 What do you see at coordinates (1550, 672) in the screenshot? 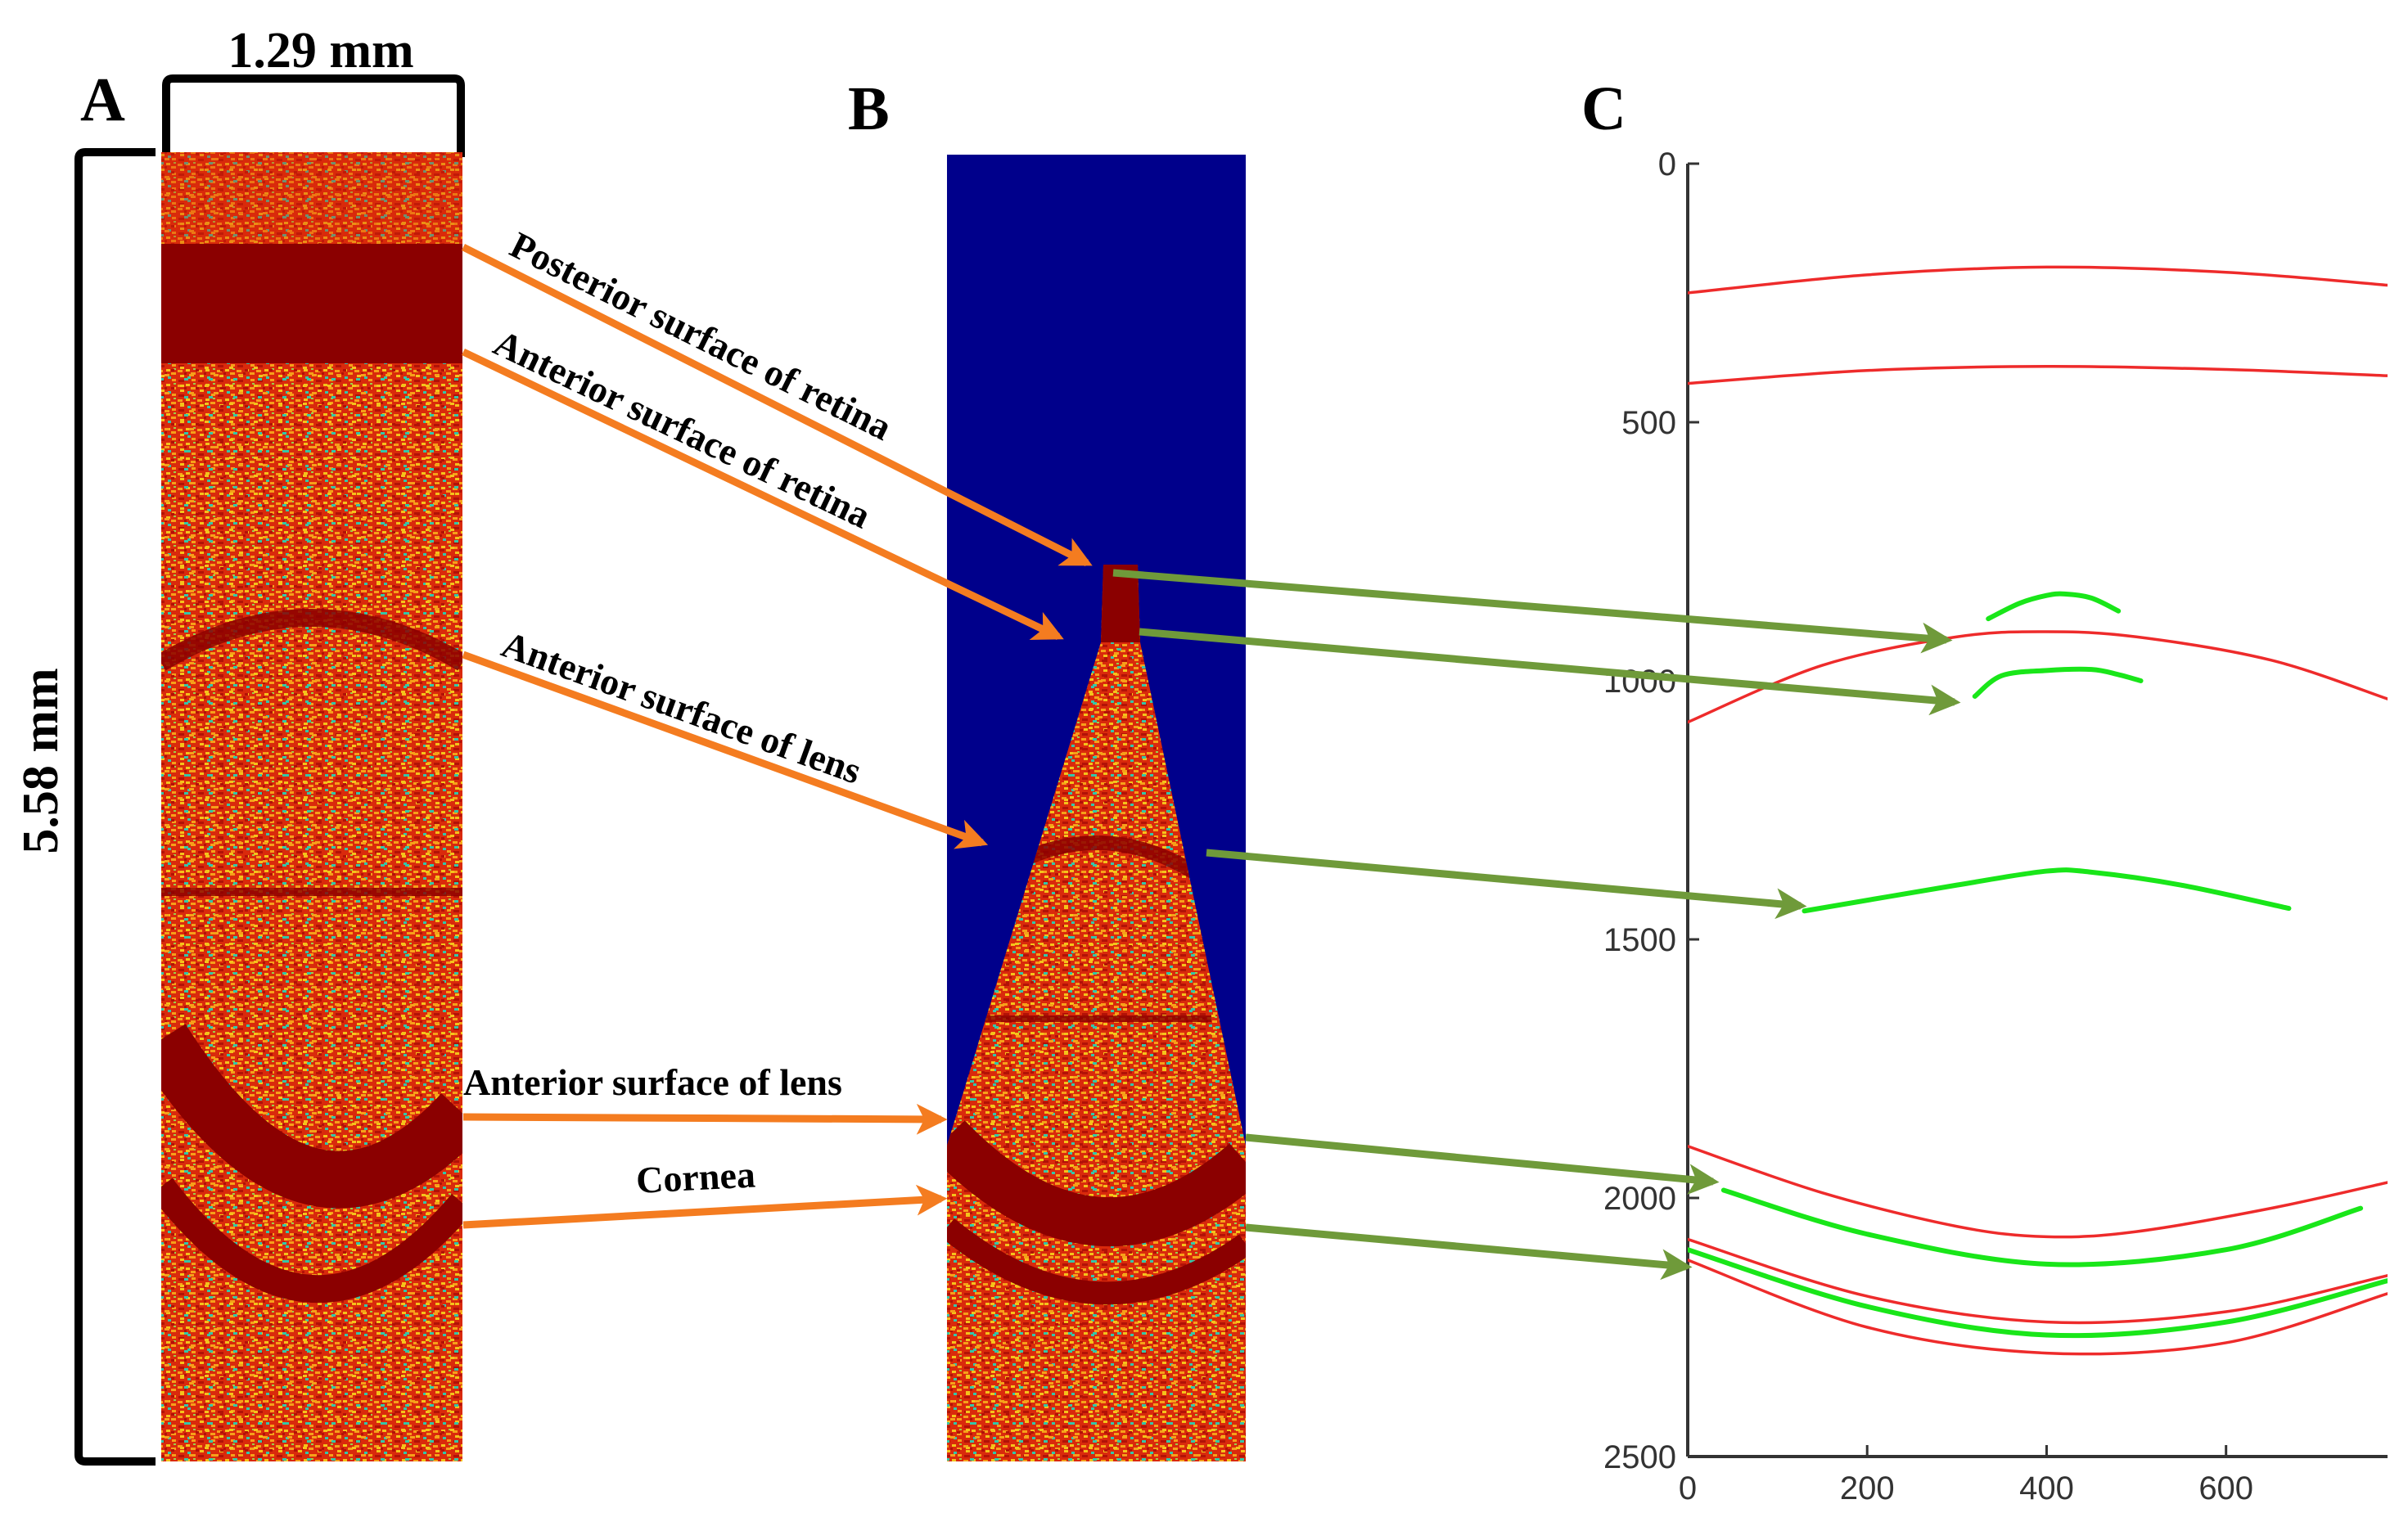
I see `arrow-to-anterior-retina-curve` at bounding box center [1550, 672].